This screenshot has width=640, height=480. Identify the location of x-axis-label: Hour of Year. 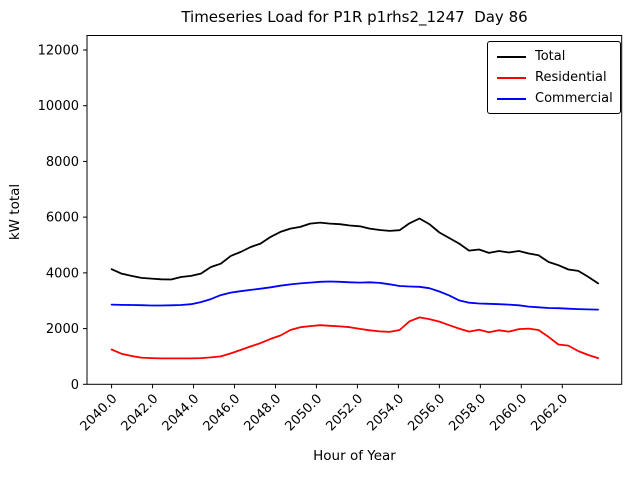
(354, 456).